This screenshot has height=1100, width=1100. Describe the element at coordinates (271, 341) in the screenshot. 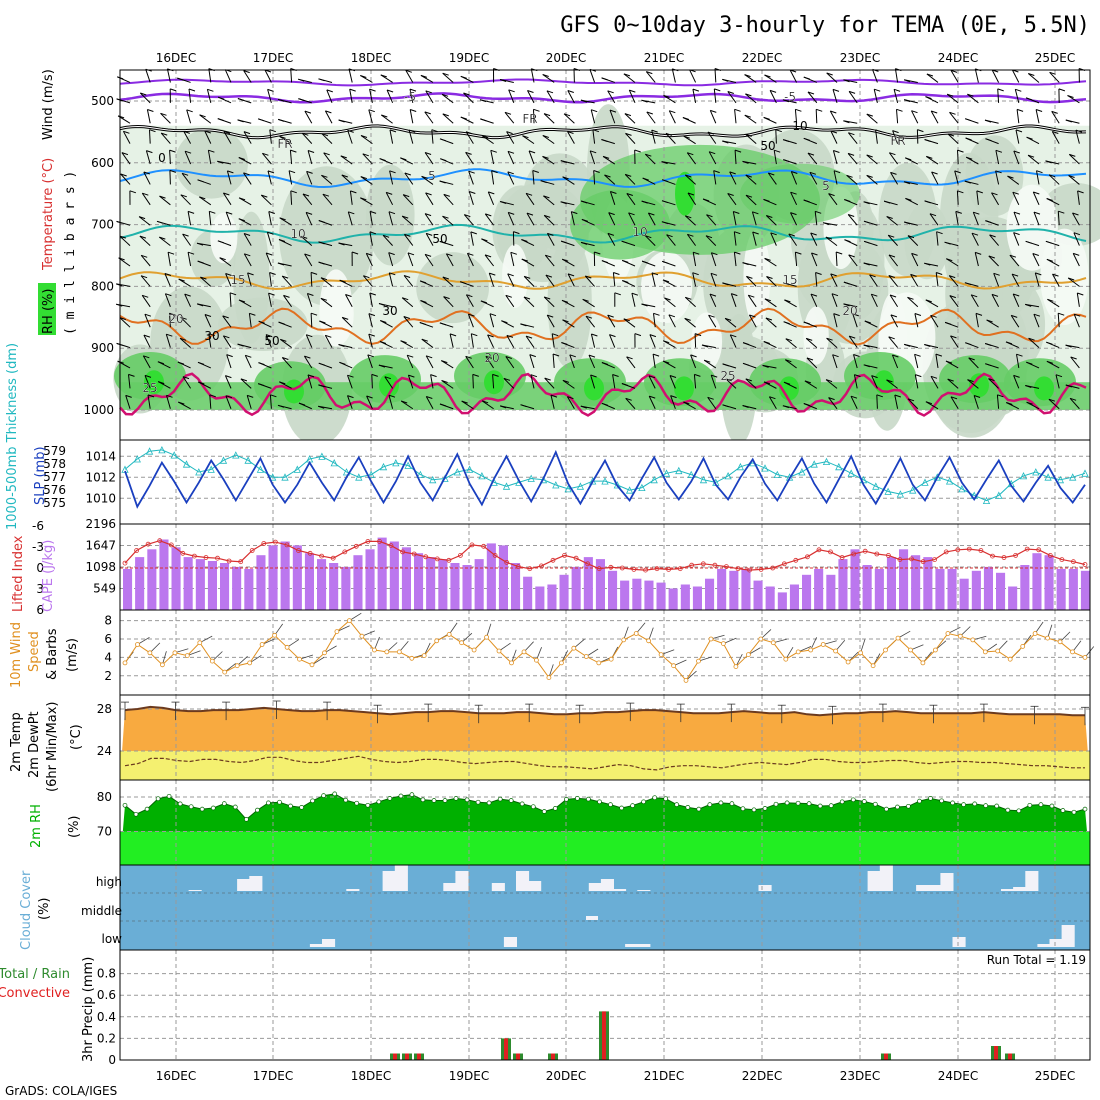

I see `contour-label: 50` at that location.